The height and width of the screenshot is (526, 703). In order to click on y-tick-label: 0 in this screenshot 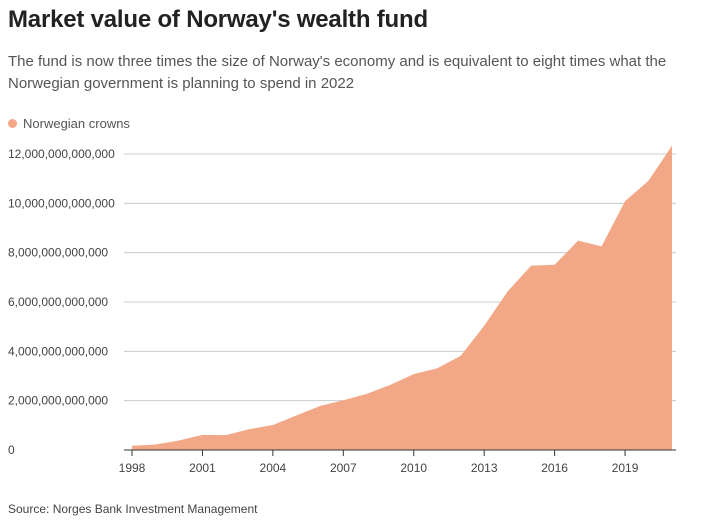, I will do `click(11, 450)`.